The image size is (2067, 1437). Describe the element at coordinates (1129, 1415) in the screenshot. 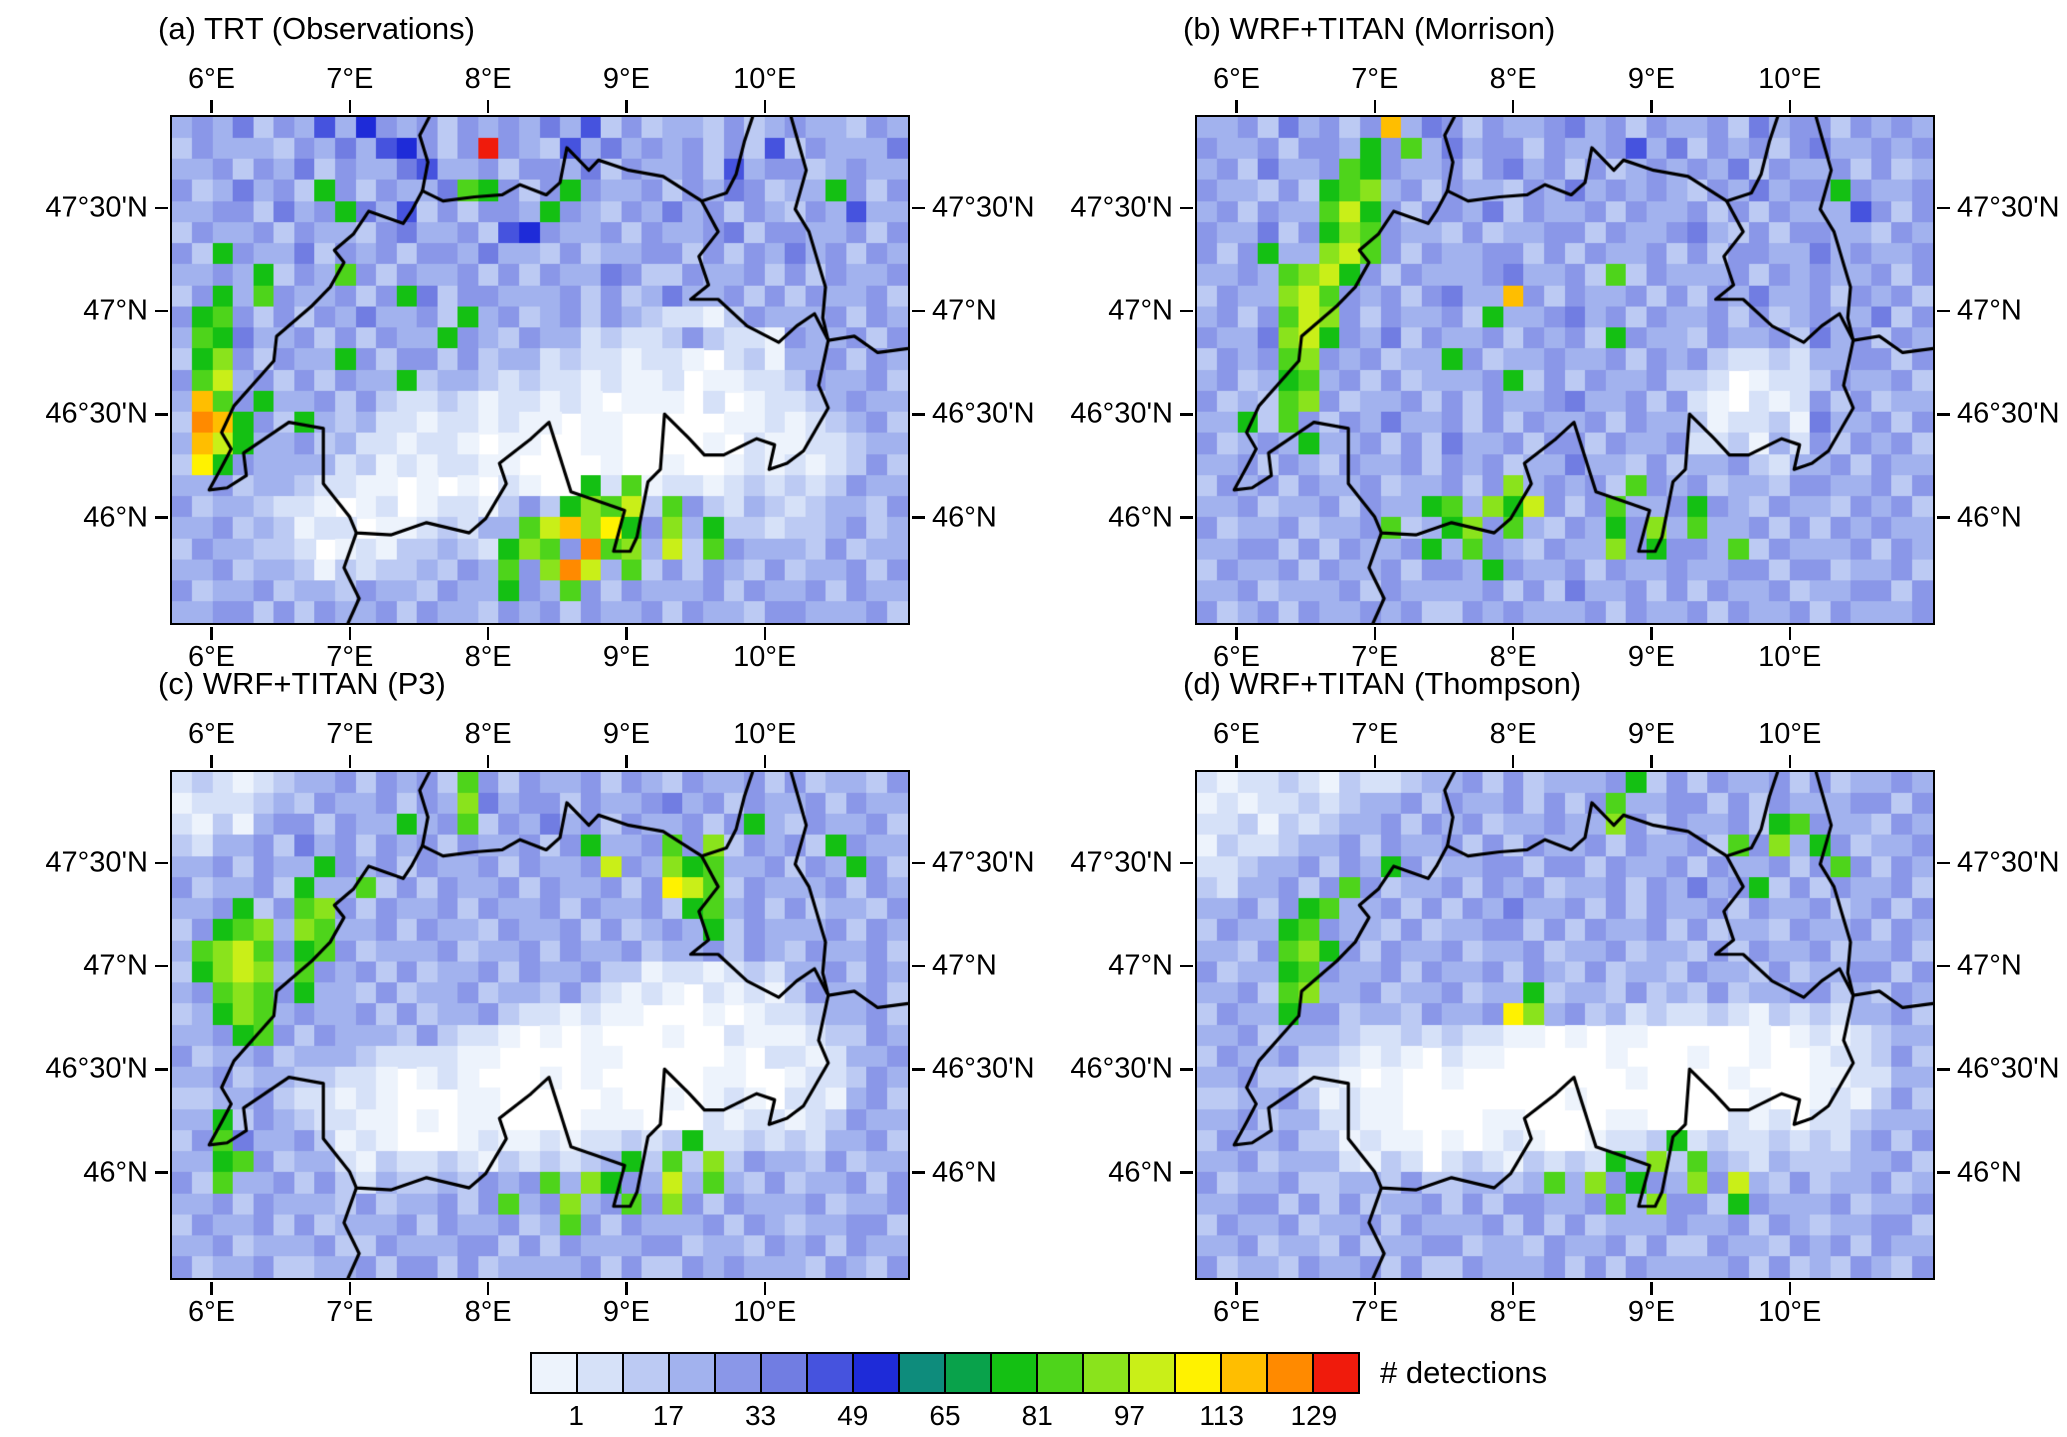

I see `colorbar-tick-label: 97` at that location.